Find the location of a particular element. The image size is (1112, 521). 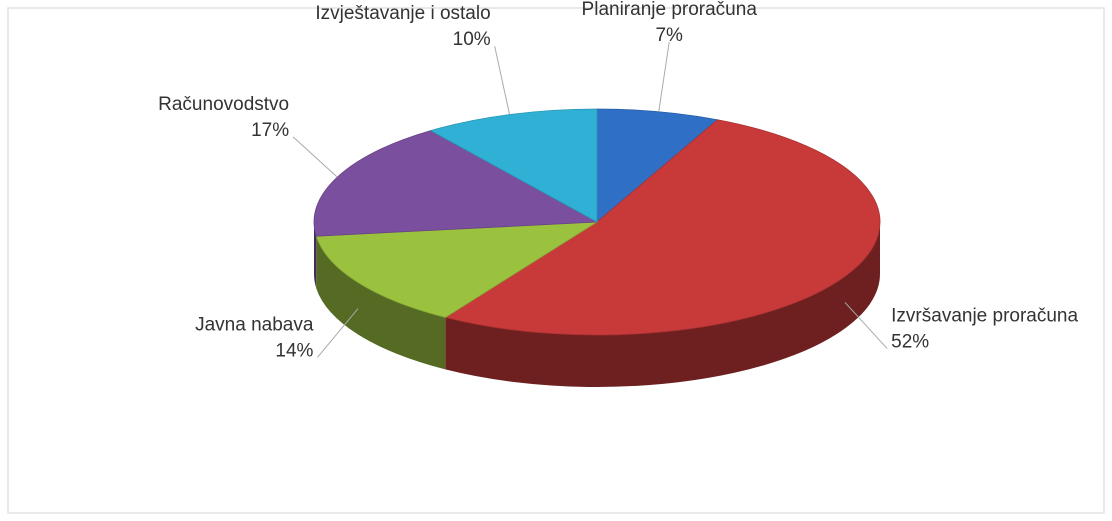

slice-value-label: 7% is located at coordinates (669, 35).